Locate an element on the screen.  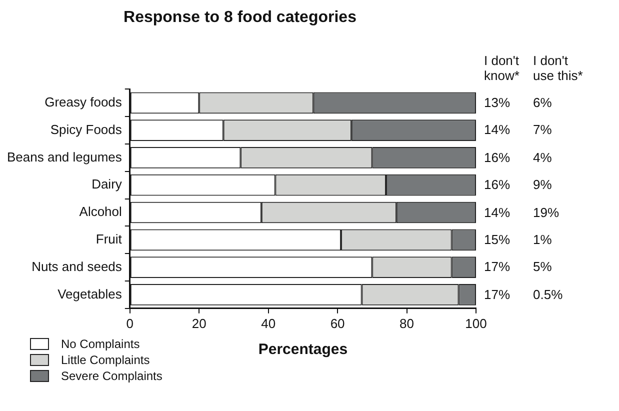
x-tick-label: 20 is located at coordinates (199, 323).